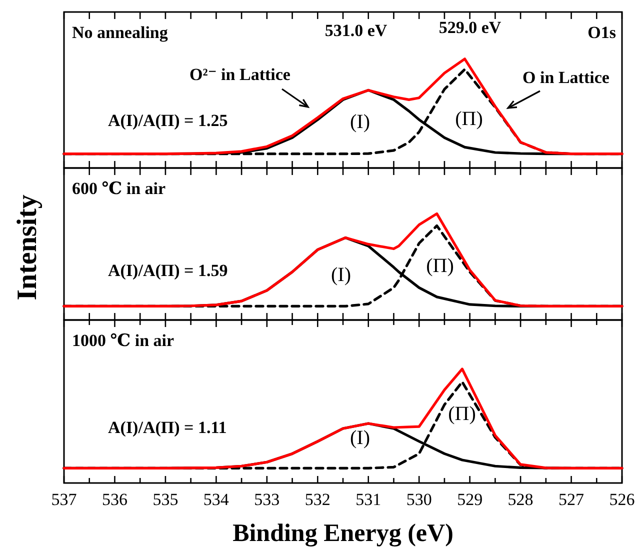 The image size is (635, 551). I want to click on annotation: O in Lattice, so click(566, 77).